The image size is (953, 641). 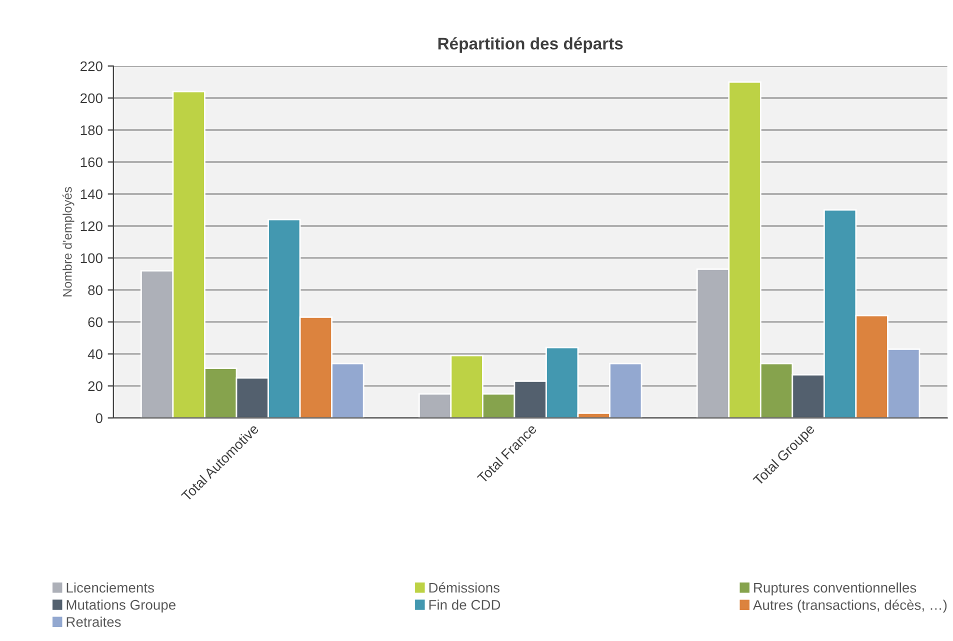 I want to click on y-tick-label: 220, so click(x=91, y=66).